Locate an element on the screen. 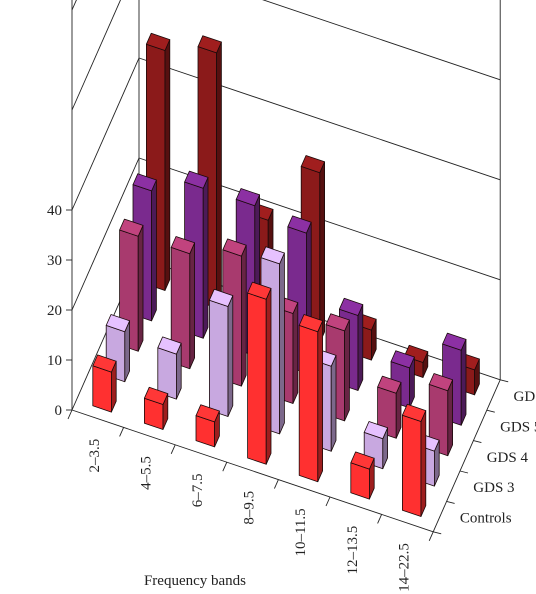  z-axis-tick-labels: 0 10 20 30 40 is located at coordinates (54, 311).